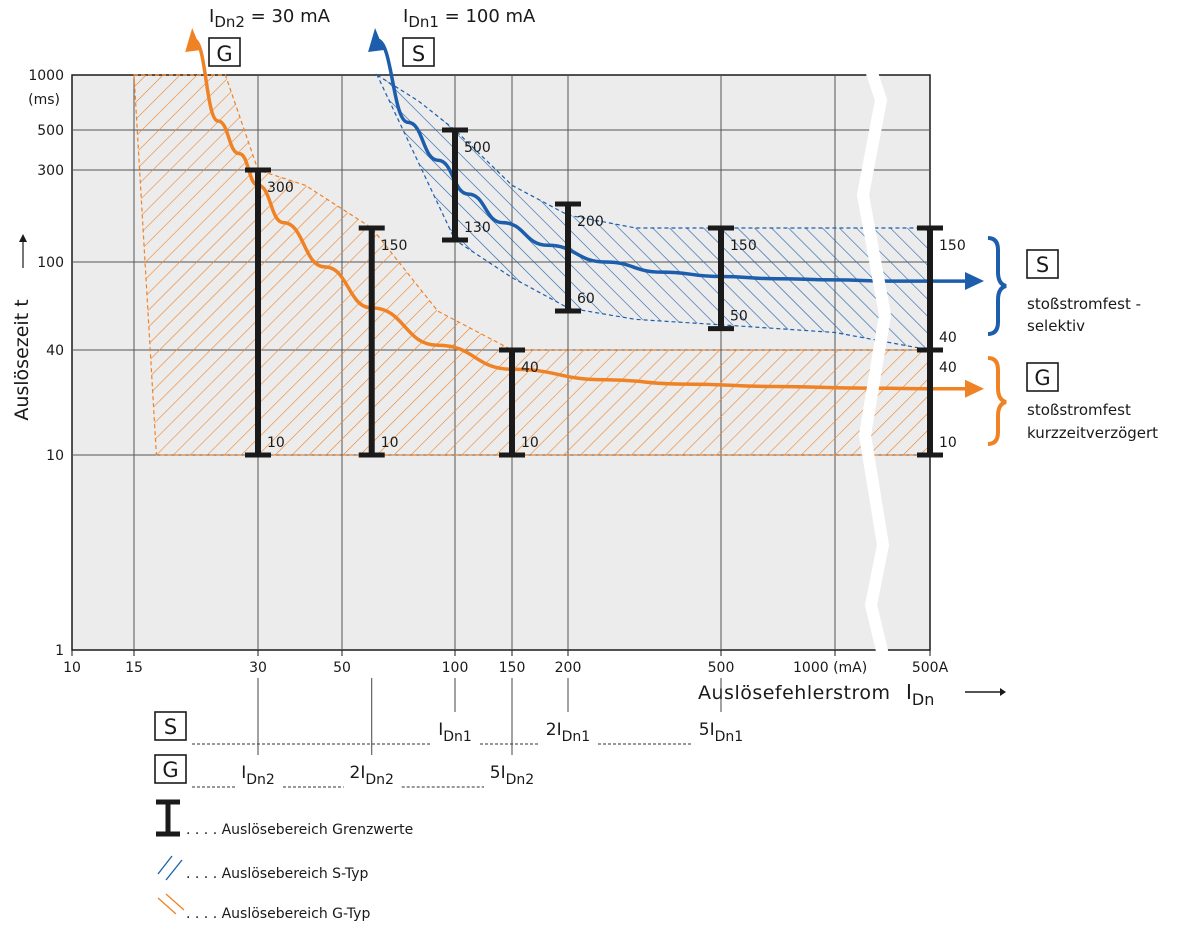  I want to click on s-annotation-box-letter: S, so click(1042, 265).